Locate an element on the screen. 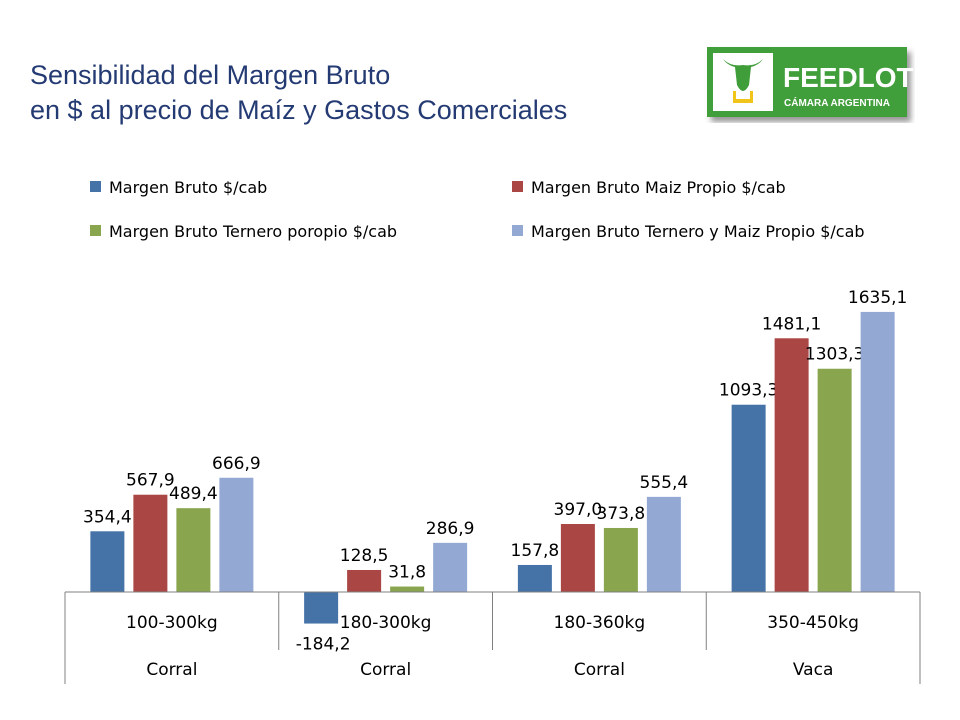  legend-item: Margen Bruto Ternero y Maiz Propio $/cab is located at coordinates (688, 231).